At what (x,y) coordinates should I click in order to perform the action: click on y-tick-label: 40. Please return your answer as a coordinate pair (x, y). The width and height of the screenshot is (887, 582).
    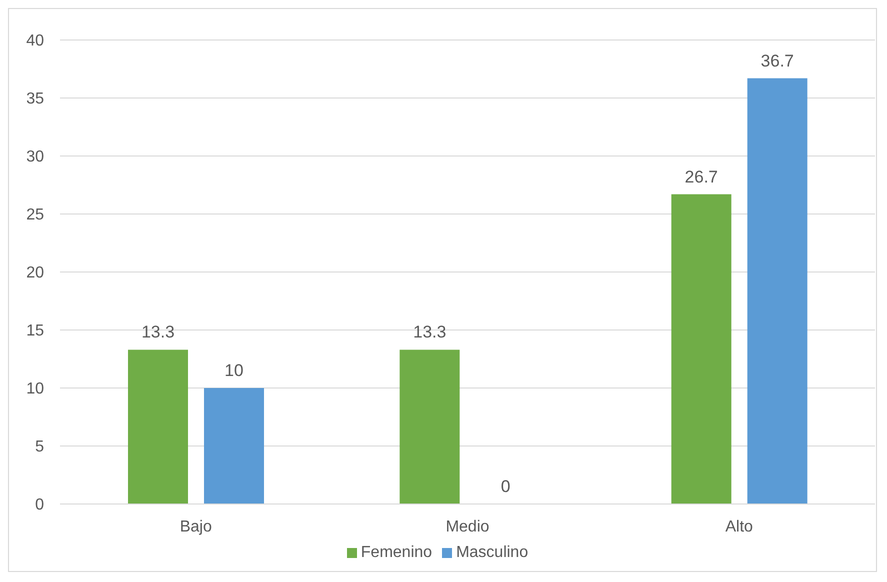
    Looking at the image, I should click on (35, 41).